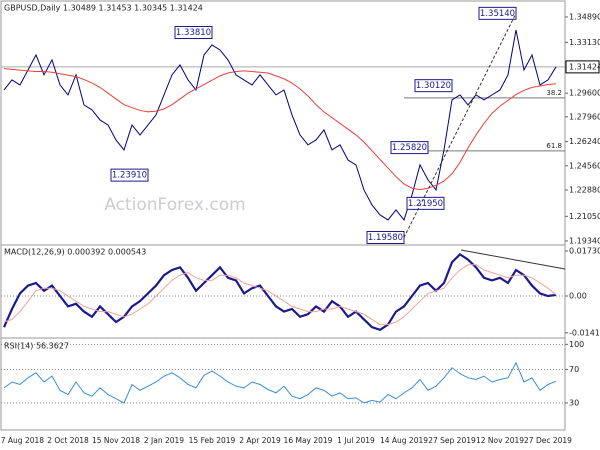 The width and height of the screenshot is (600, 450). What do you see at coordinates (584, 189) in the screenshot?
I see `y-tick-label: 1.22880` at bounding box center [584, 189].